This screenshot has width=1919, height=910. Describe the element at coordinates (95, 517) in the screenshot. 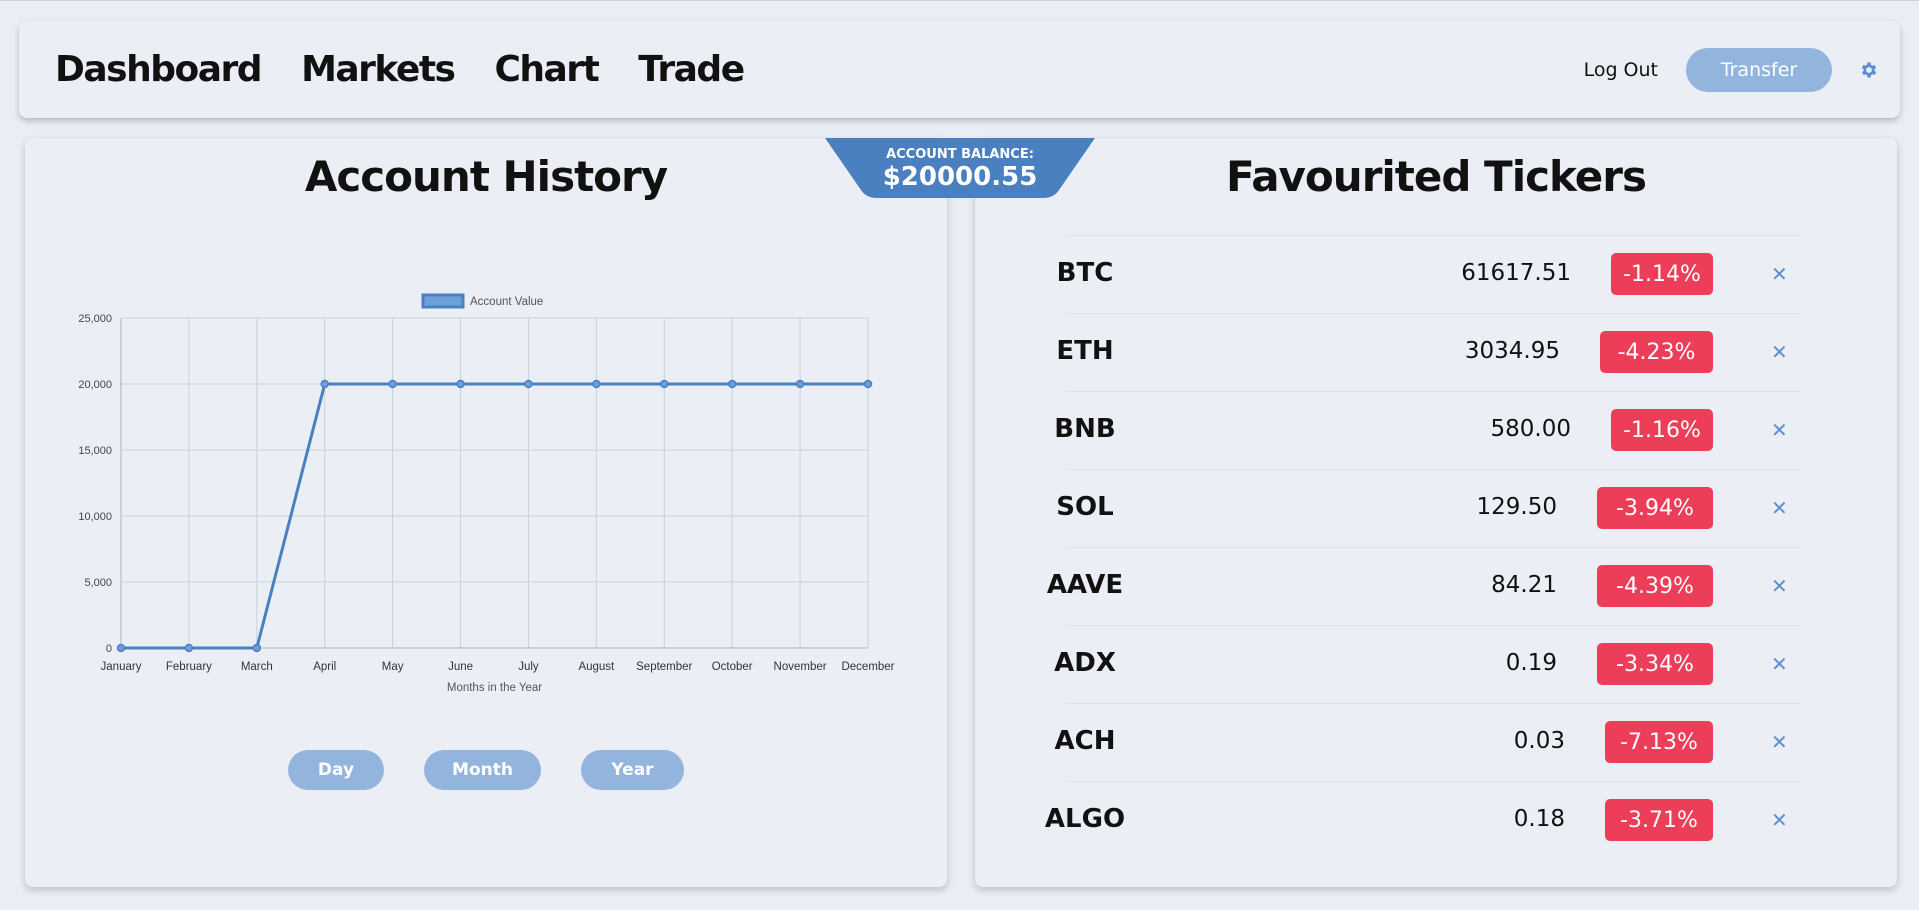

I see `y-tick-label: 10,000` at that location.